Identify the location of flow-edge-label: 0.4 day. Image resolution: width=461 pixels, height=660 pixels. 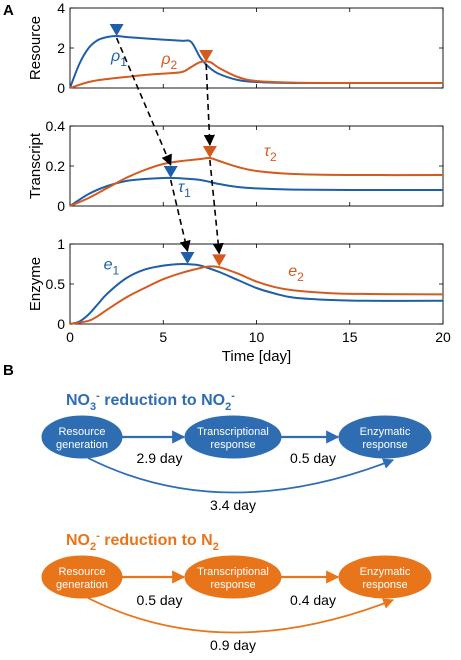
(313, 600).